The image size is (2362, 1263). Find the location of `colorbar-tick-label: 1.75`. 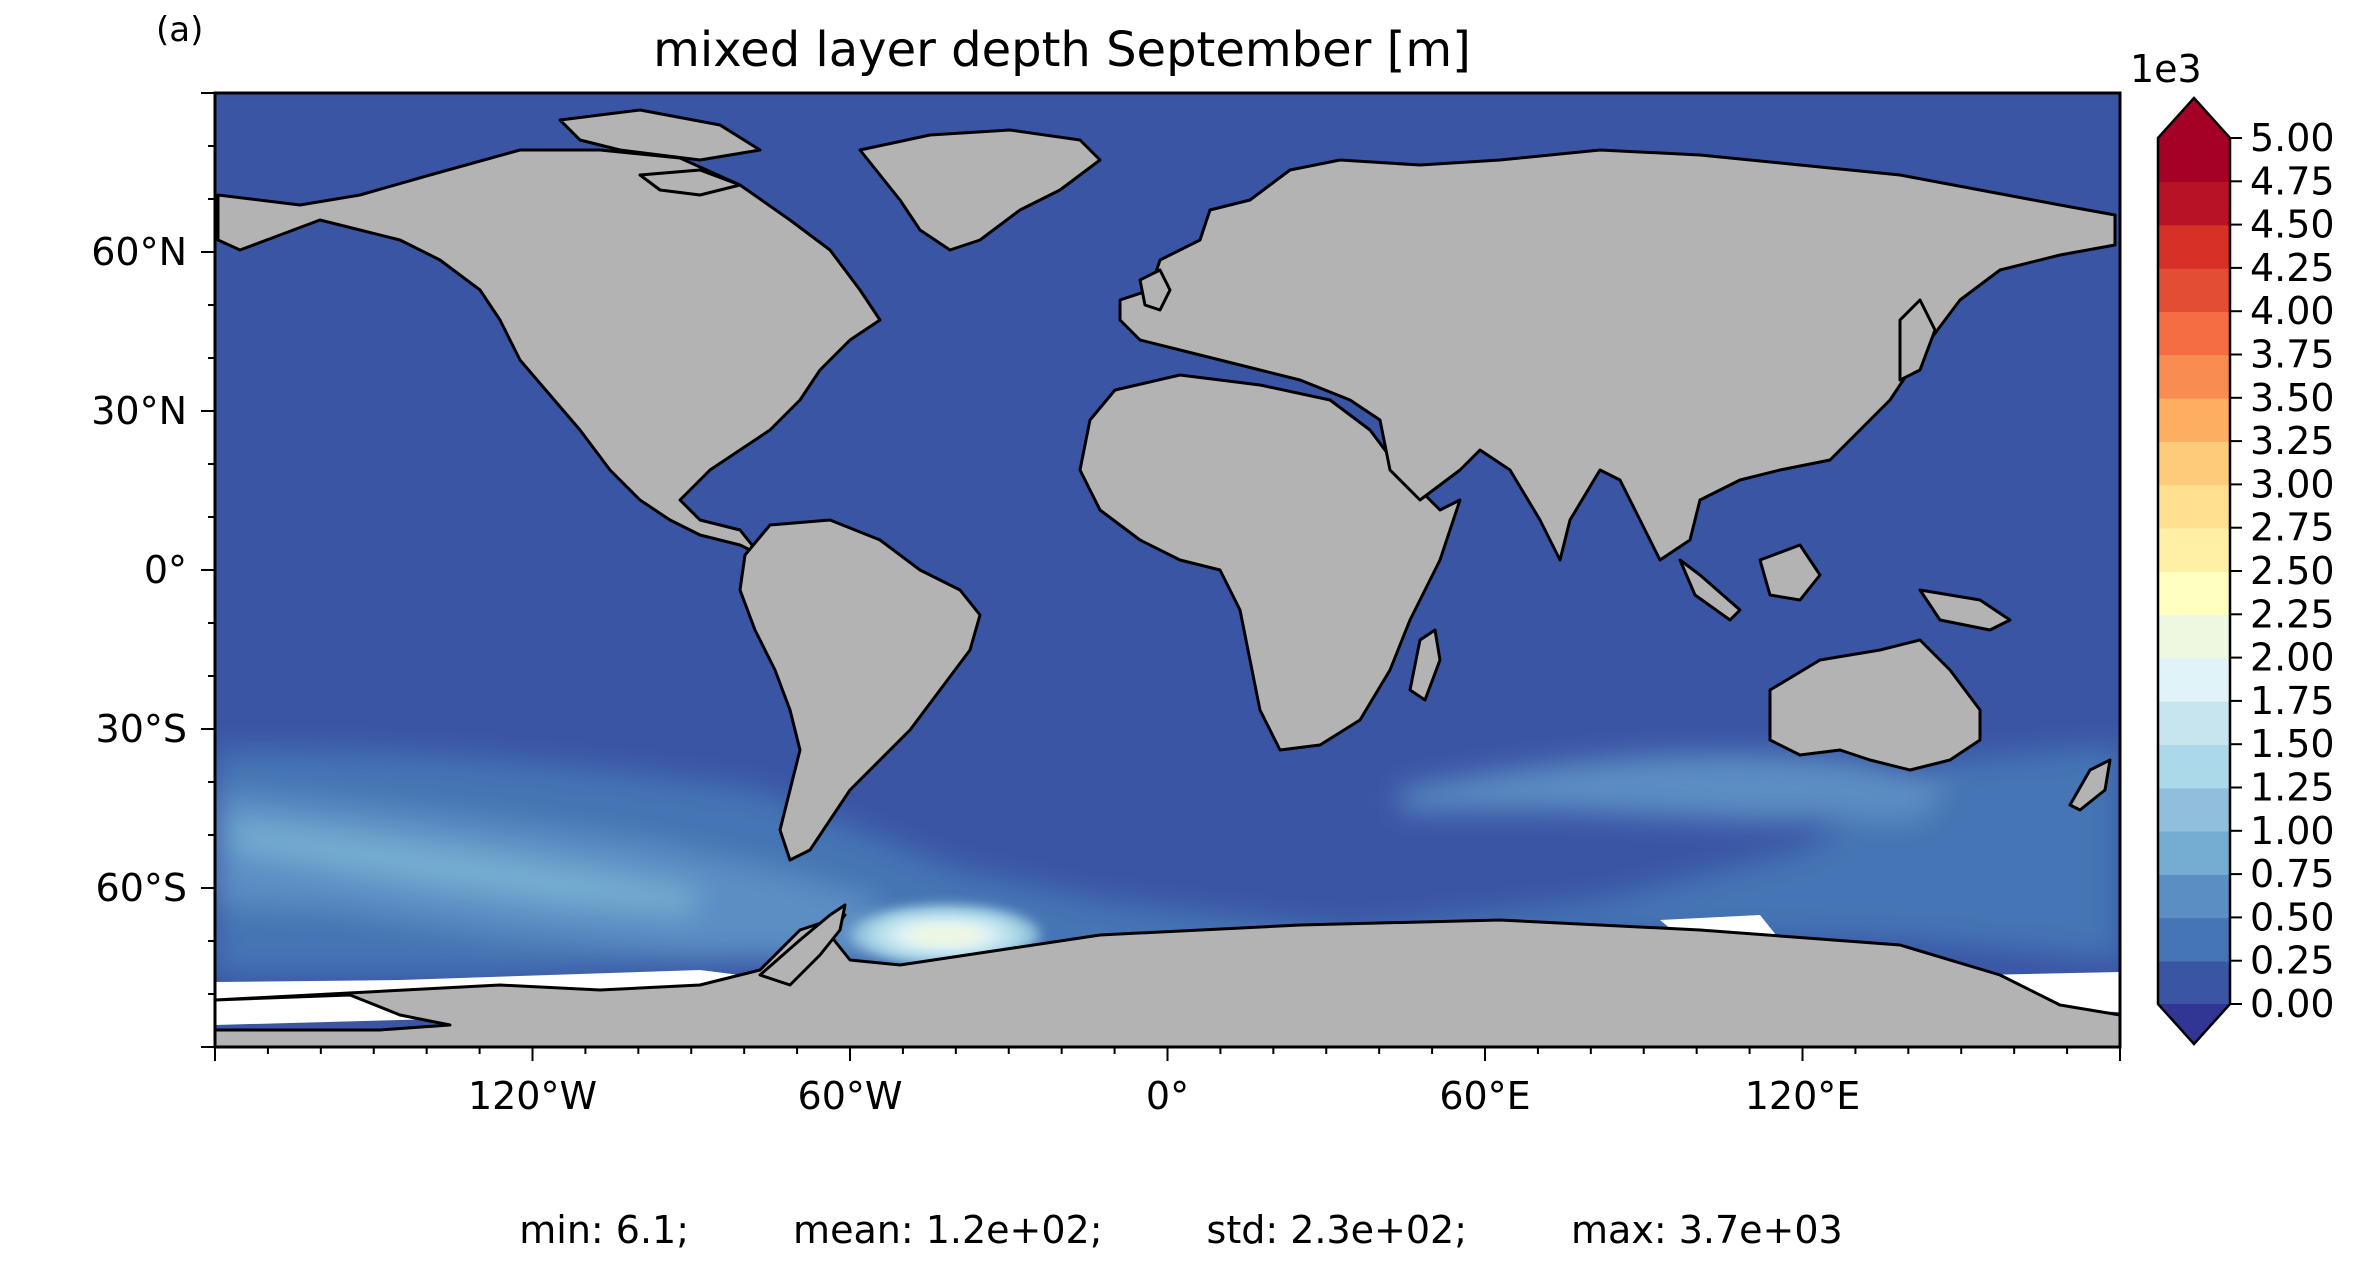

colorbar-tick-label: 1.75 is located at coordinates (2292, 701).